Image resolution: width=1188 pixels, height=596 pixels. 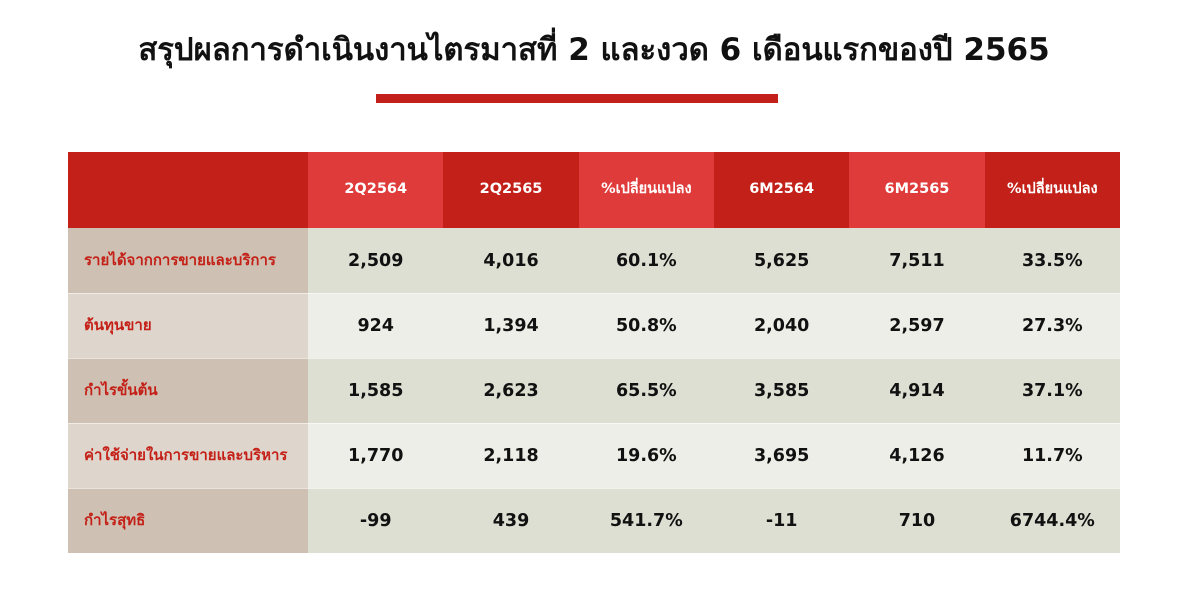 What do you see at coordinates (1052, 325) in the screenshot?
I see `cell-cogs-change-6m: 27.3%` at bounding box center [1052, 325].